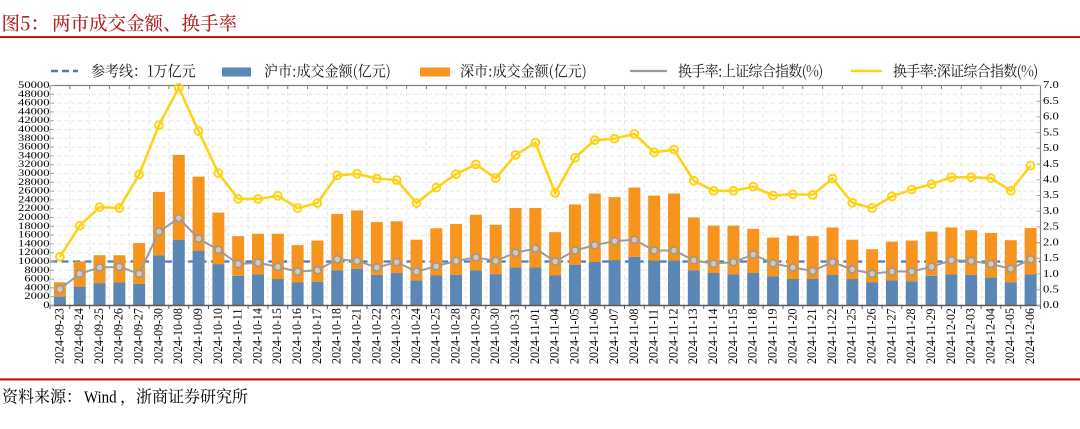 This screenshot has height=429, width=1080. Describe the element at coordinates (316, 336) in the screenshot. I see `svg-text: 2024-10-17` at that location.